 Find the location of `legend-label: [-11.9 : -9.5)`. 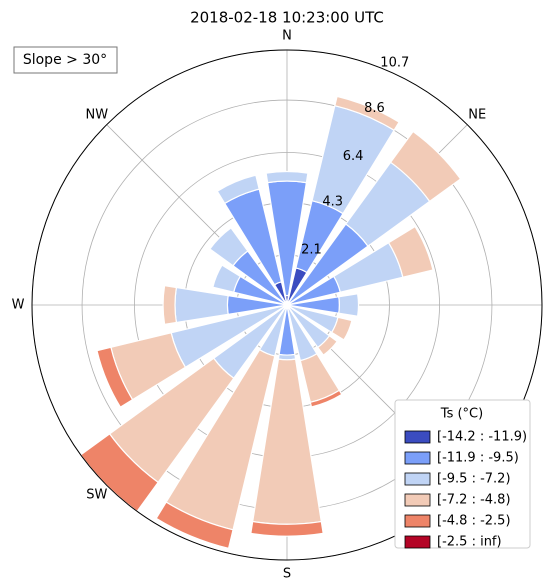

legend-label: [-11.9 : -9.5) is located at coordinates (478, 458).